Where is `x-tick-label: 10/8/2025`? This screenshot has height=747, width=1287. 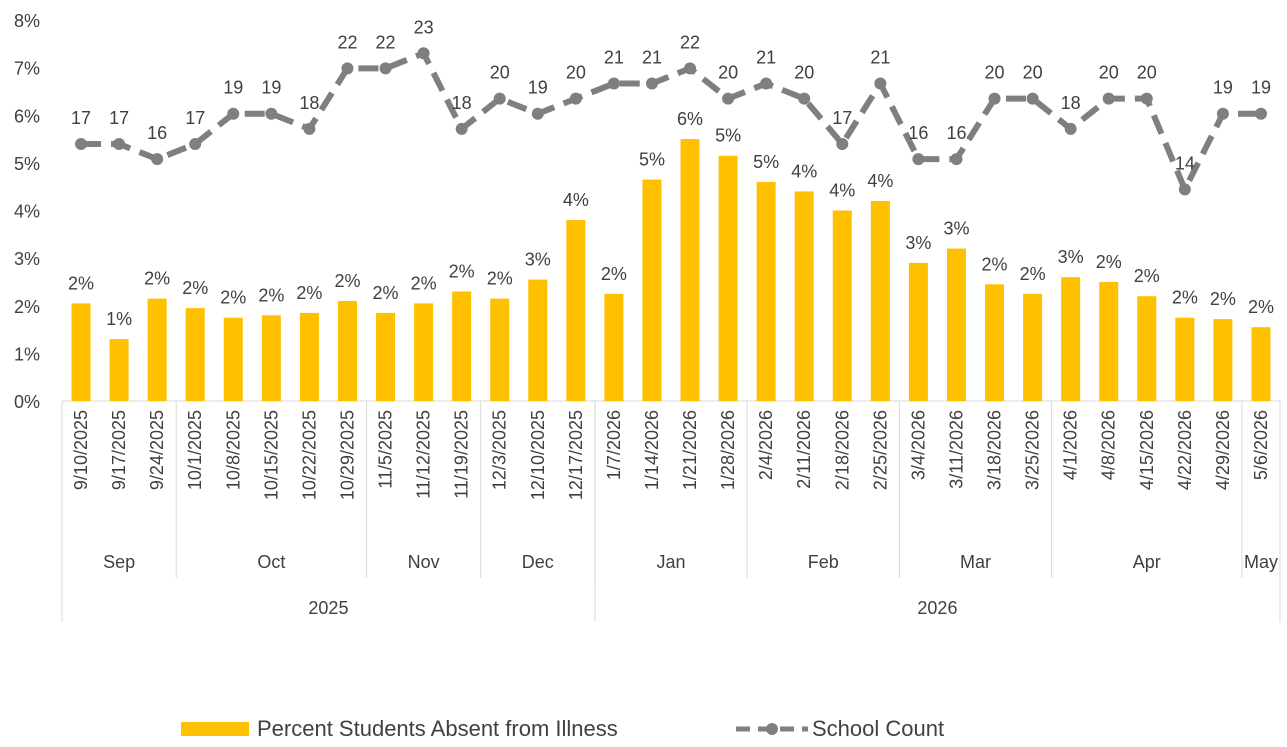
x-tick-label: 10/8/2025 is located at coordinates (233, 450).